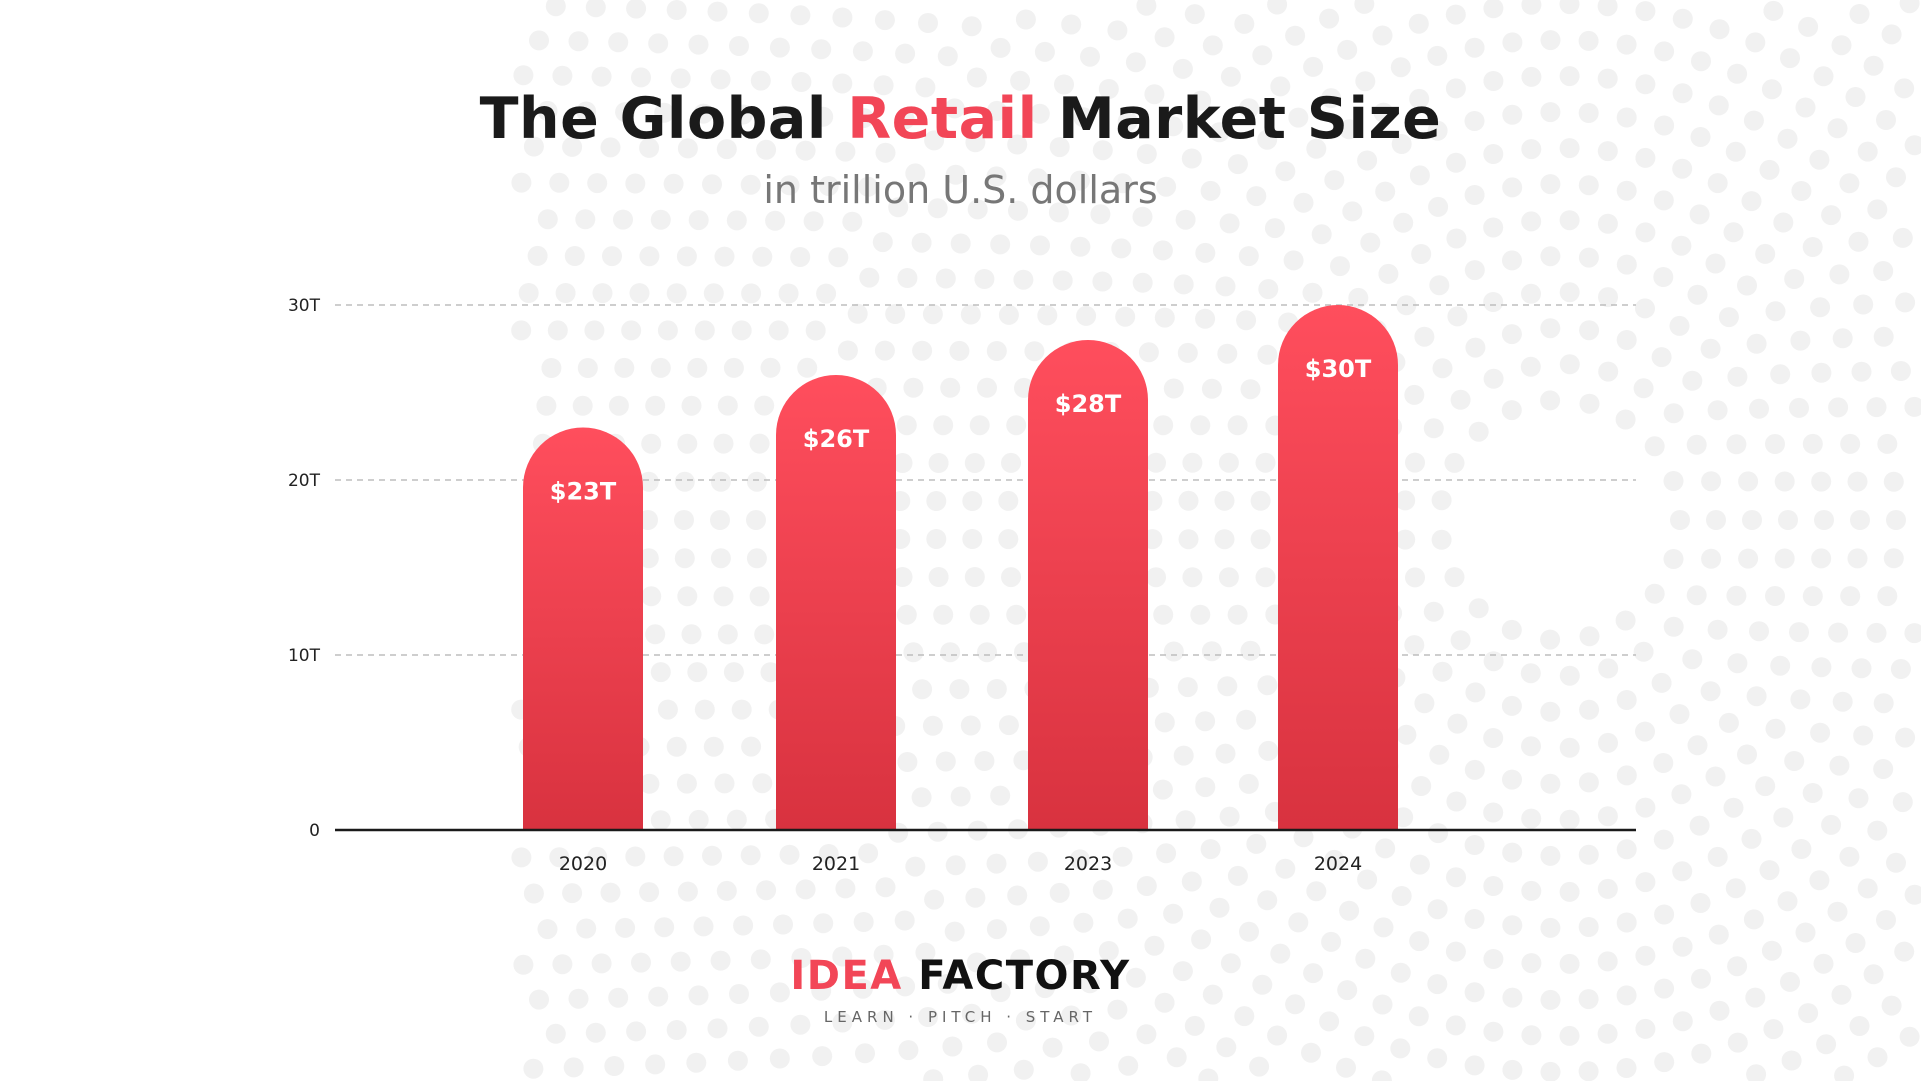 The height and width of the screenshot is (1081, 1921). What do you see at coordinates (314, 831) in the screenshot?
I see `y-tick-label: 0` at bounding box center [314, 831].